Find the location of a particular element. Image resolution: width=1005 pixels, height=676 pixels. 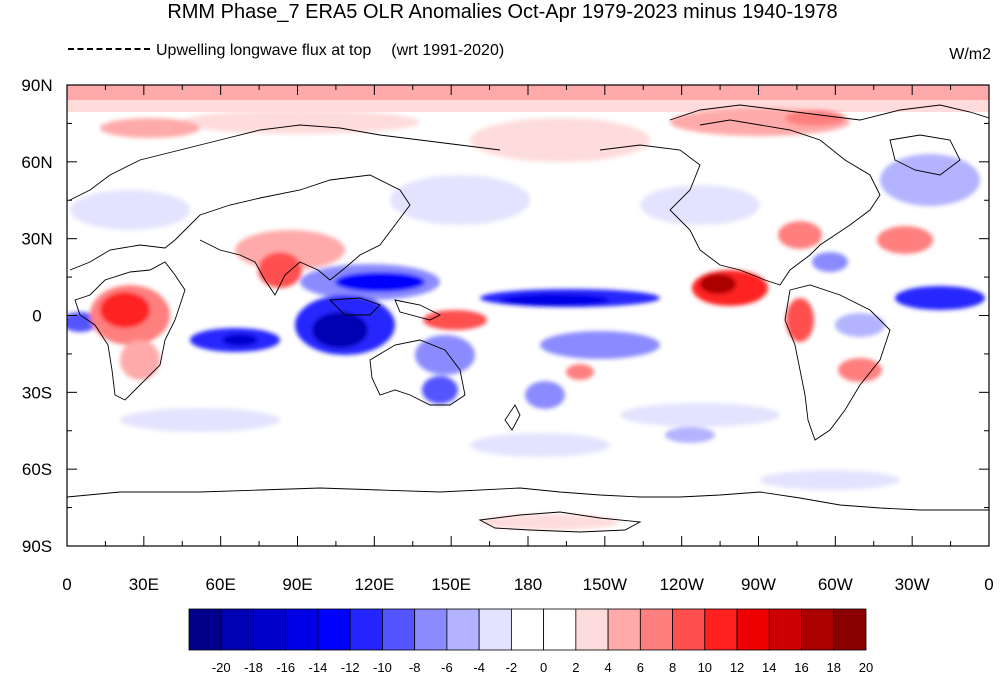

coast-northern-eurasia is located at coordinates (285, 162).